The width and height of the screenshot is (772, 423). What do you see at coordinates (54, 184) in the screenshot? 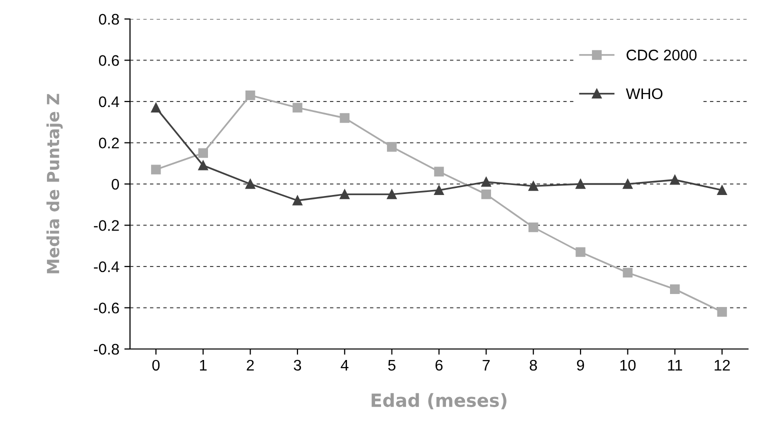
I see `y-axis-title: Media de Puntaje Z` at bounding box center [54, 184].